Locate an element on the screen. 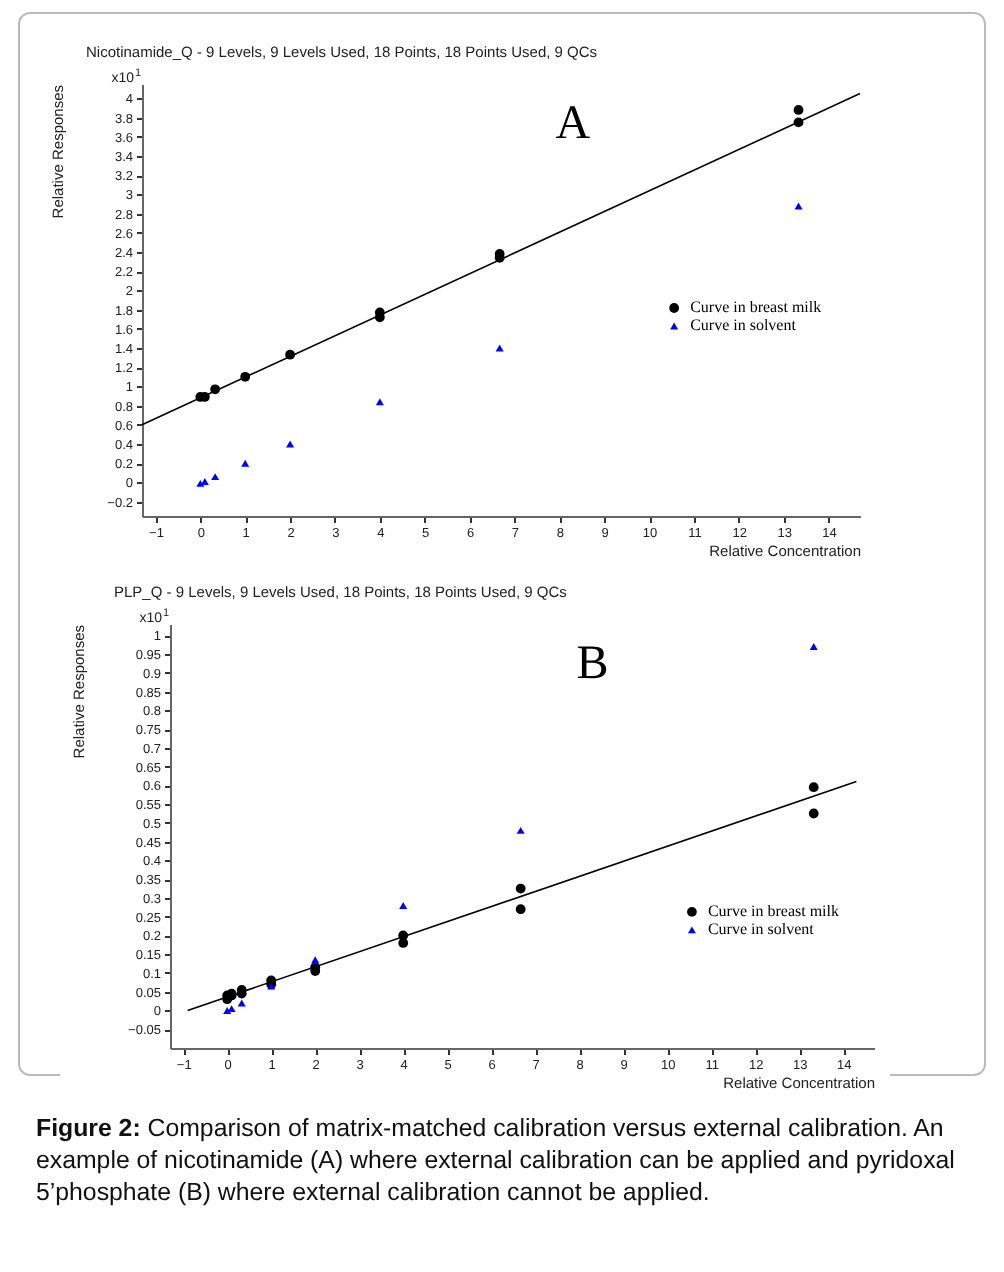  annotation: B is located at coordinates (592, 664).